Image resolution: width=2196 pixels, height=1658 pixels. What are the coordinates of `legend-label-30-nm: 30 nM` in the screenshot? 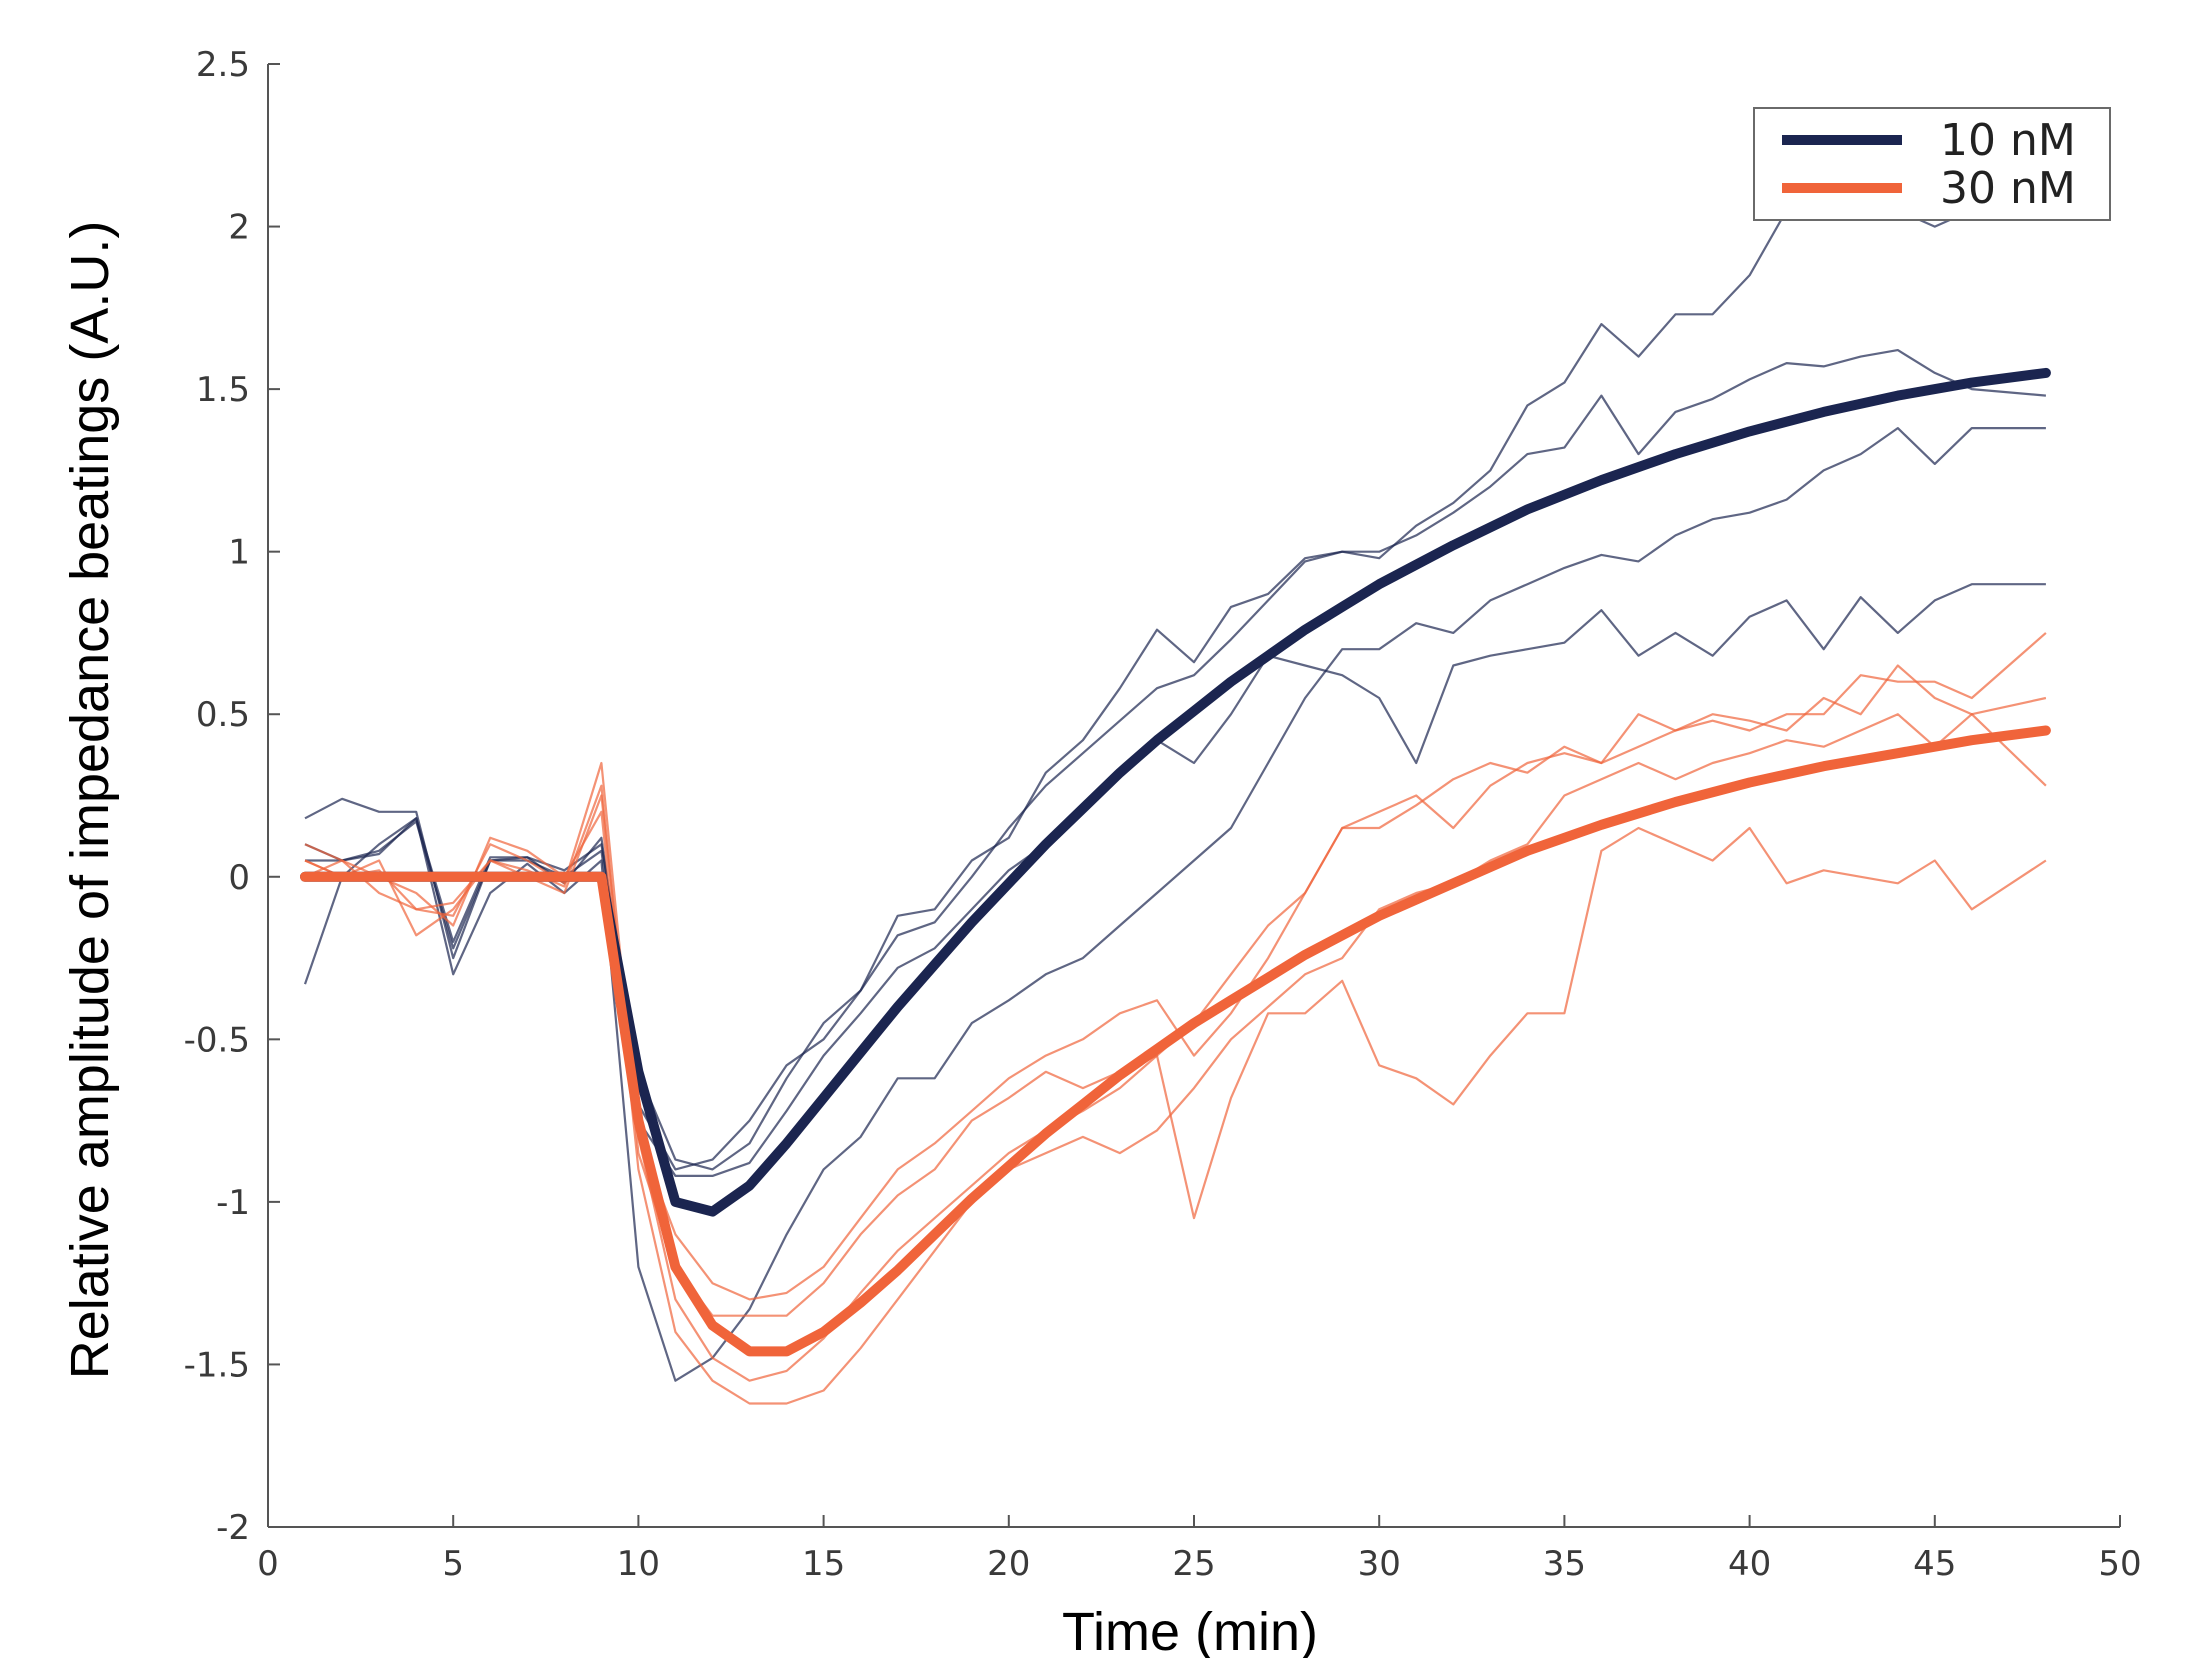 It's located at (2008, 188).